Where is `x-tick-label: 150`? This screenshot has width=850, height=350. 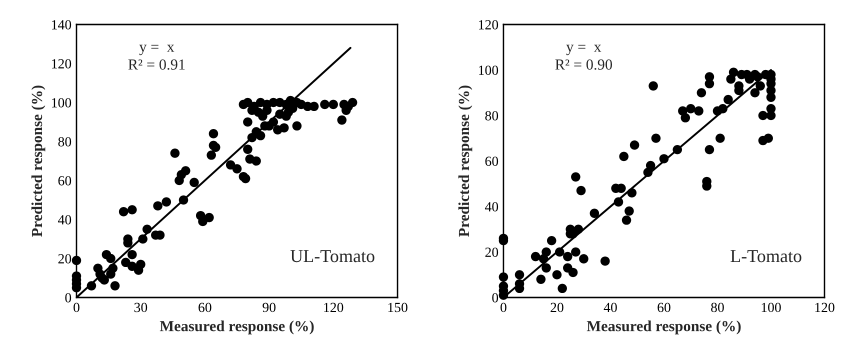
x-tick-label: 150 is located at coordinates (398, 307).